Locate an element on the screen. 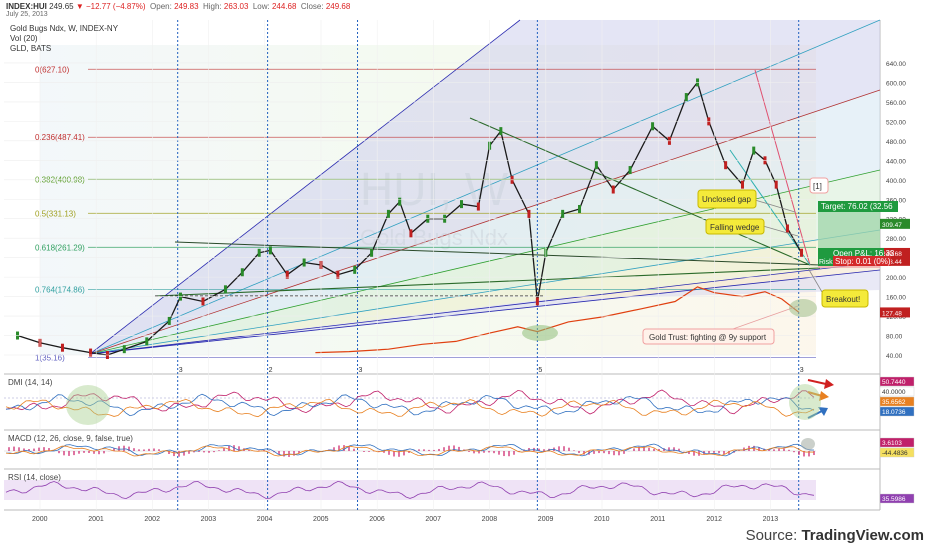 The image size is (932, 550). price-tick-label: 120.00 is located at coordinates (896, 317).